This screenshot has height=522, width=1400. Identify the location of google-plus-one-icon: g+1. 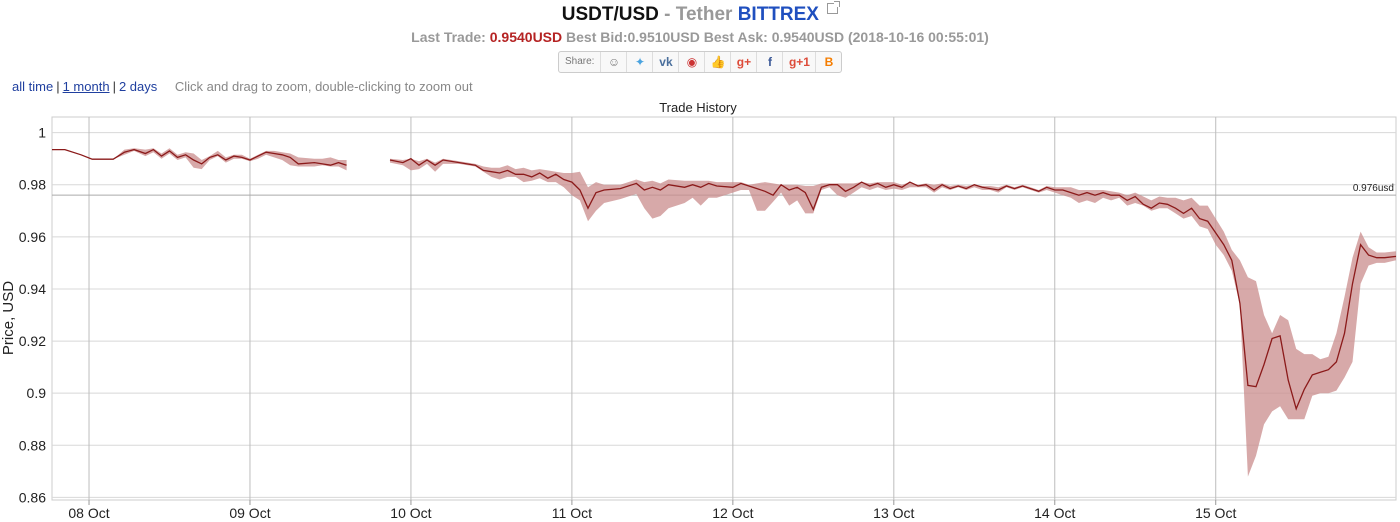
(799, 62).